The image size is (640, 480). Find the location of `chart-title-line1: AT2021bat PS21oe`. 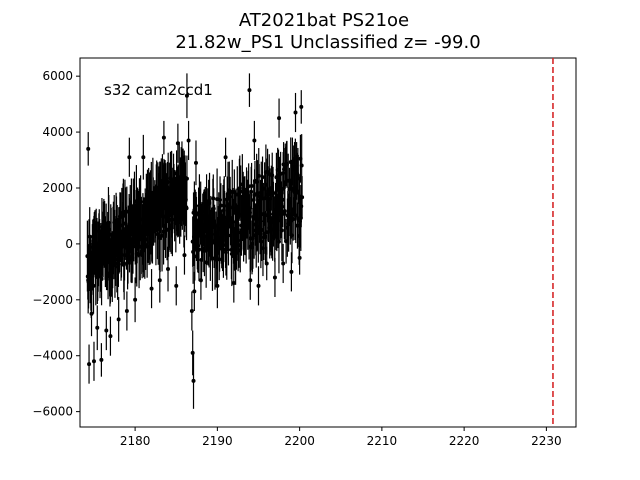

chart-title-line1: AT2021bat PS21oe is located at coordinates (324, 20).